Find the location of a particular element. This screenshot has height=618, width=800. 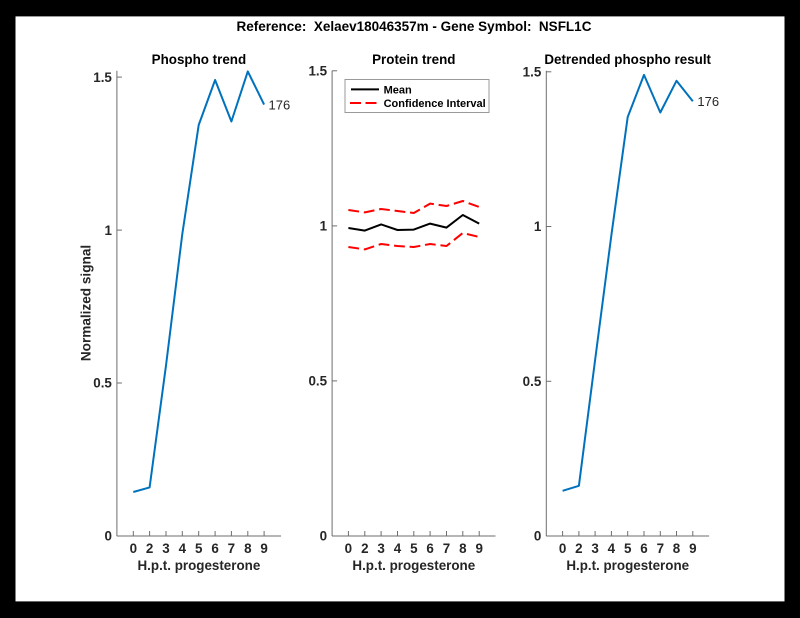

svg-text: Confidence Interval is located at coordinates (435, 104).